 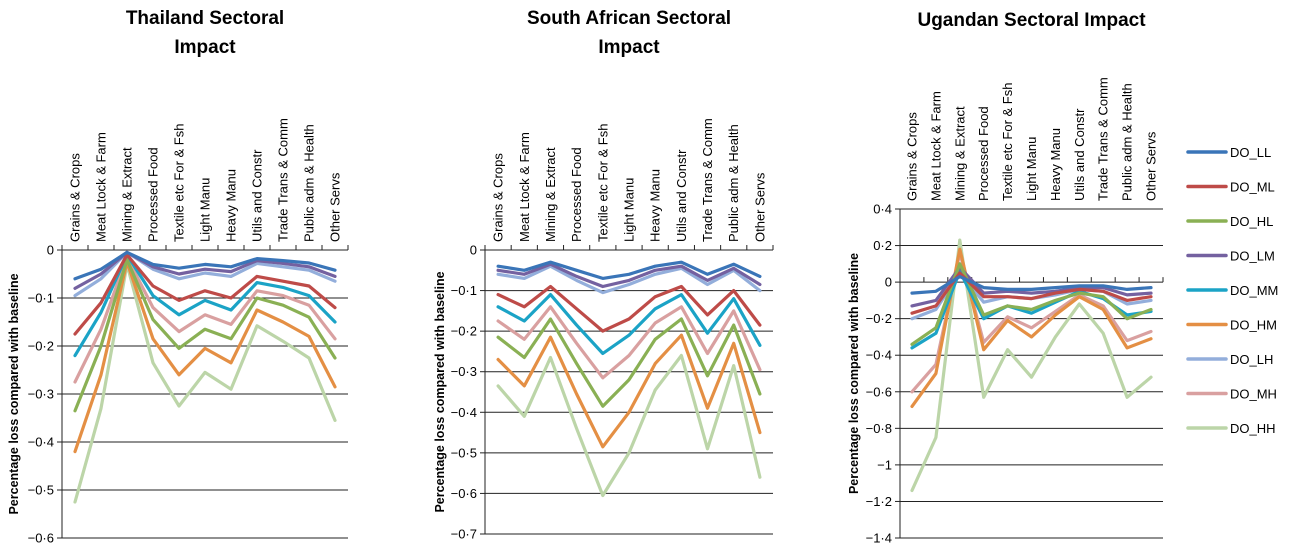 What do you see at coordinates (884, 464) in the screenshot?
I see `y-tick-label: −1` at bounding box center [884, 464].